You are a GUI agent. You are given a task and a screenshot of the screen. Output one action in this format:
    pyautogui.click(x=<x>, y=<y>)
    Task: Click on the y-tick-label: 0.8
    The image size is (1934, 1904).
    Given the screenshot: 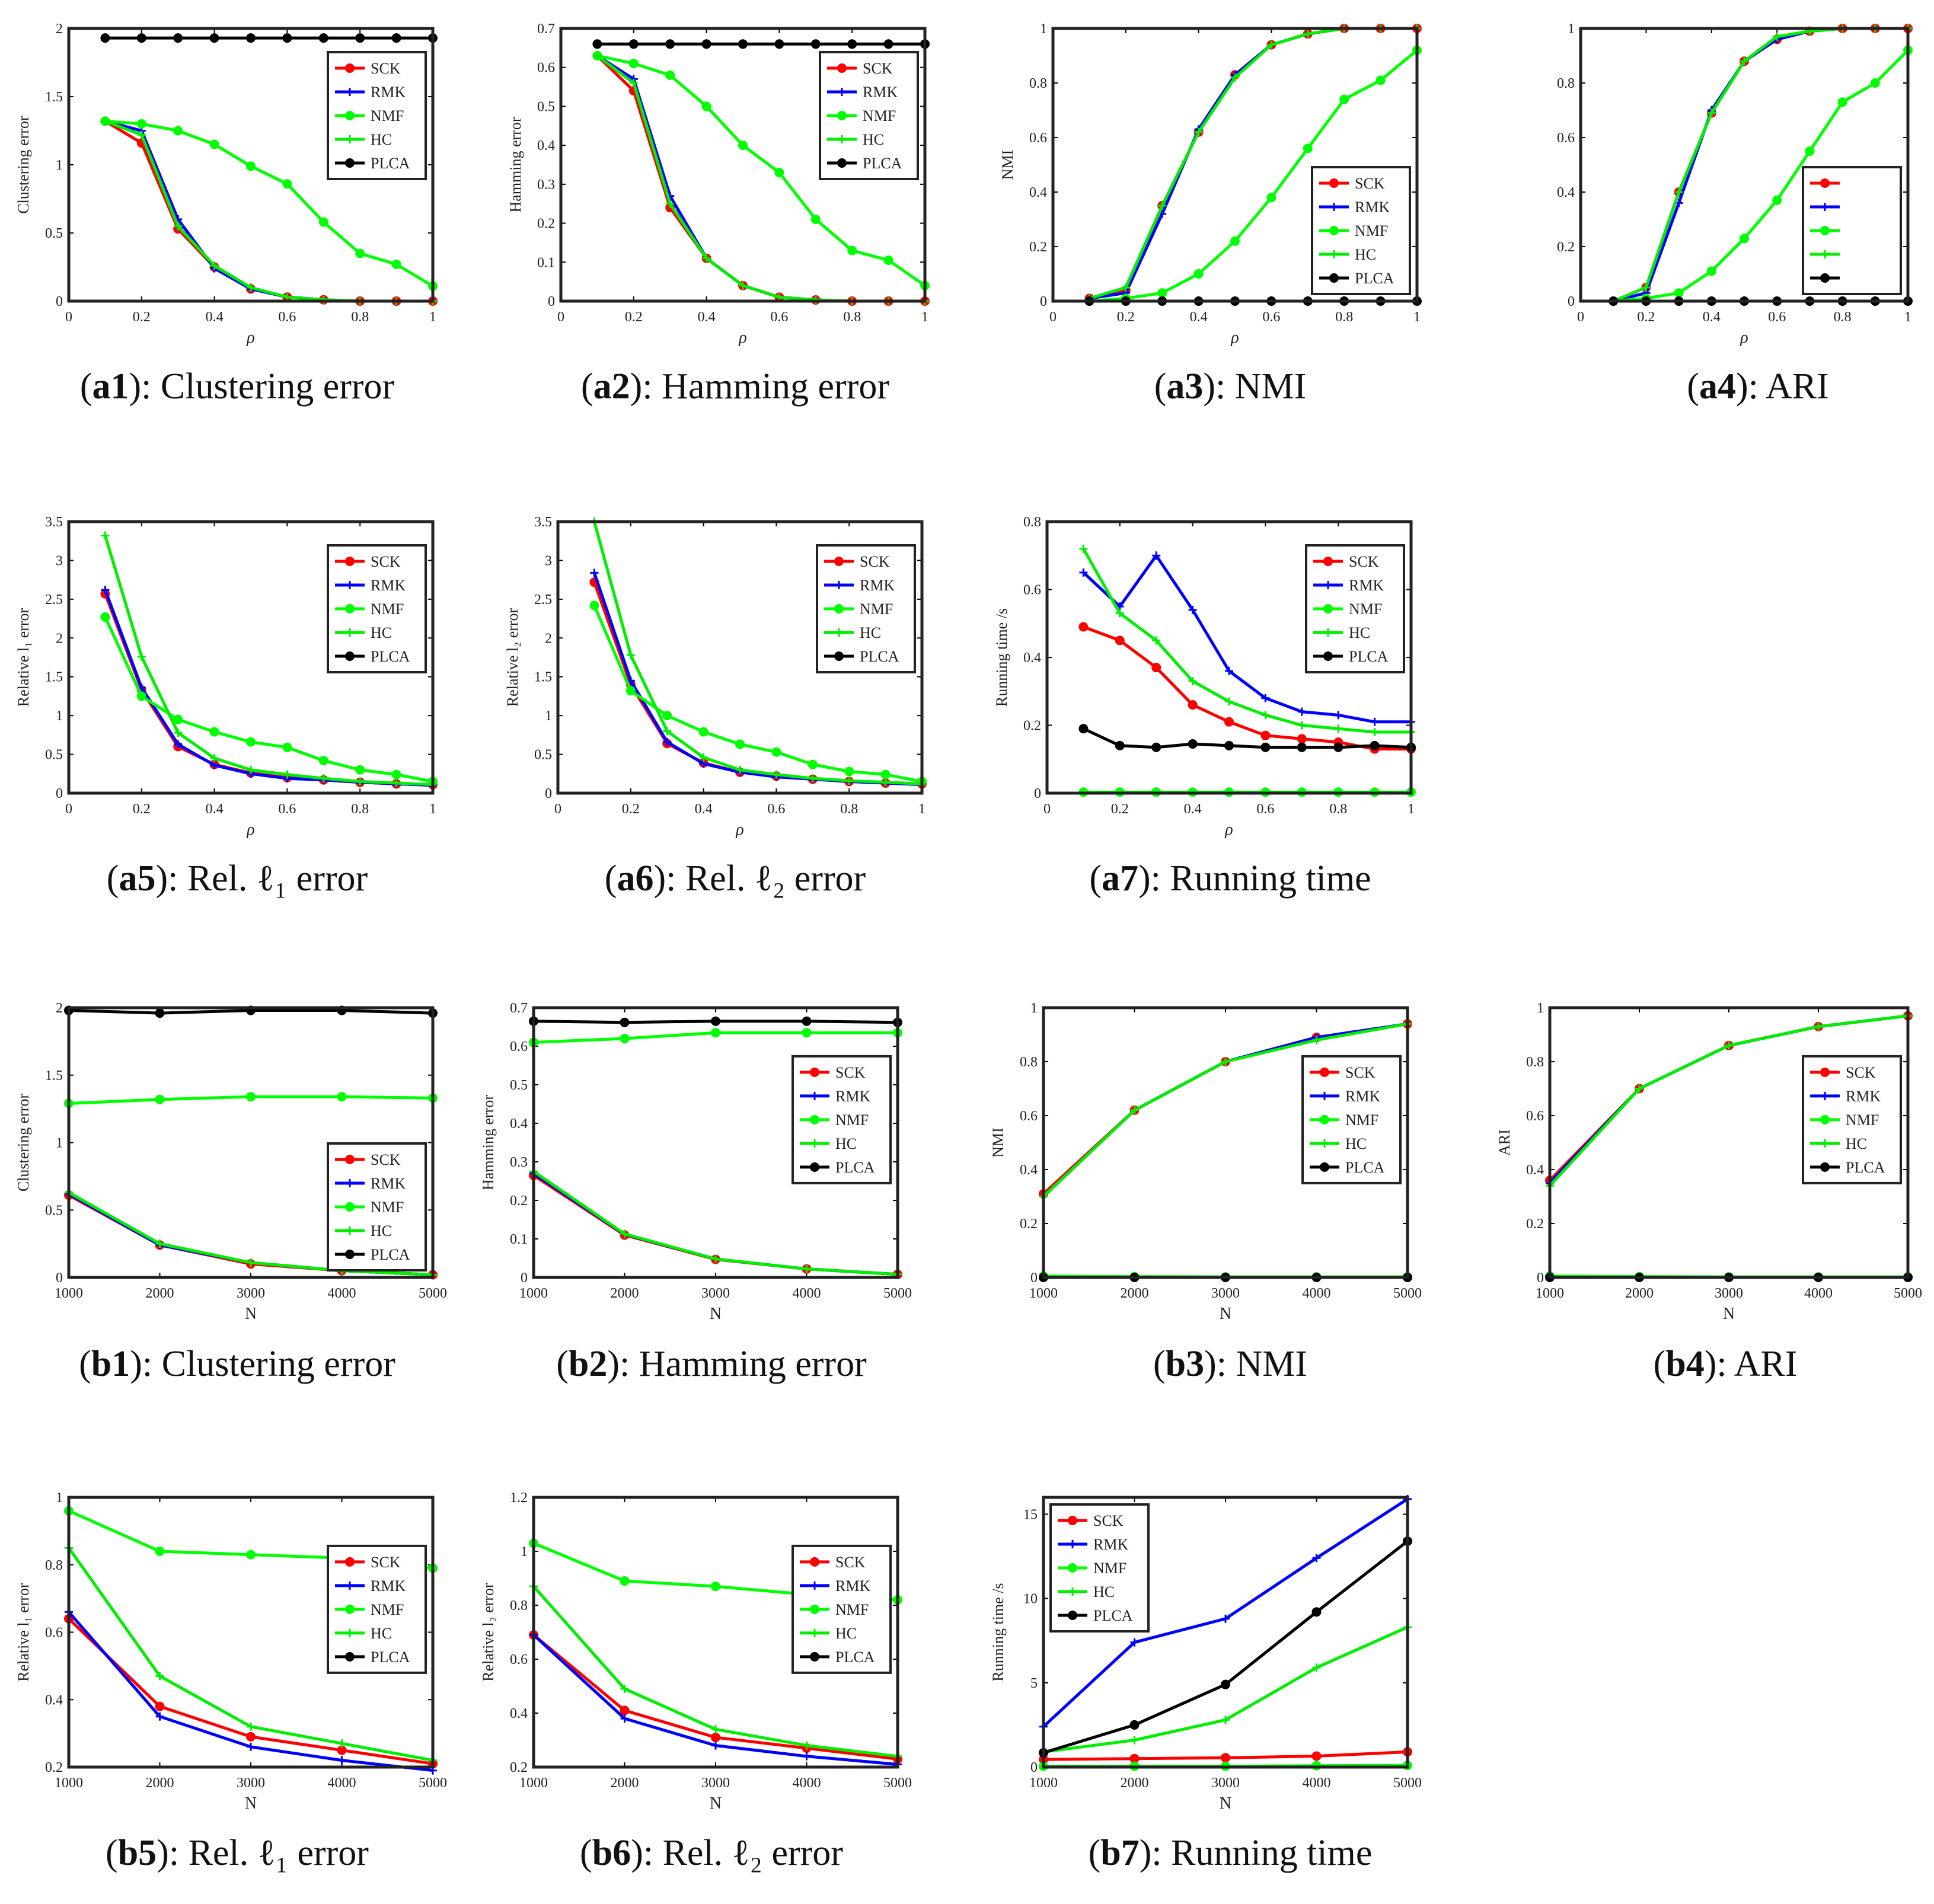 What is the action you would take?
    pyautogui.click(x=1029, y=1062)
    